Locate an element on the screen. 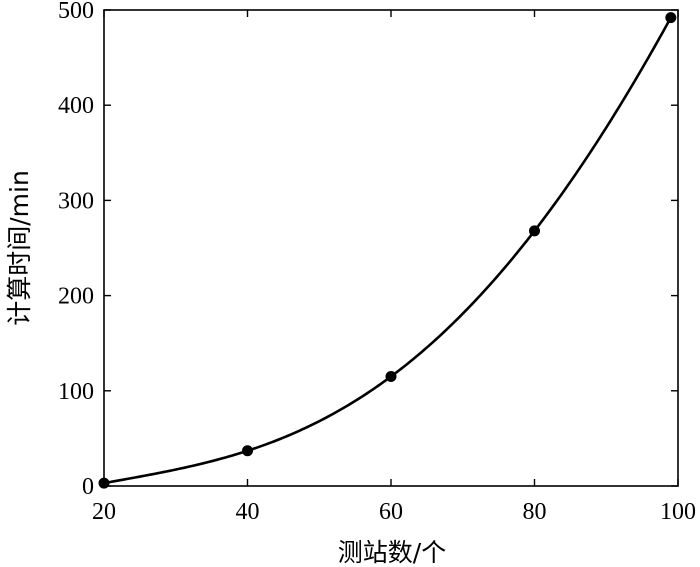  y-tick-label: 200 is located at coordinates (76, 297).